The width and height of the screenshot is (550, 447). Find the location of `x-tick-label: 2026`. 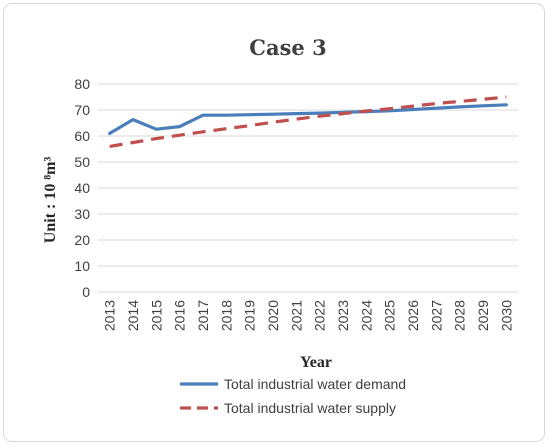

x-tick-label: 2026 is located at coordinates (413, 315).